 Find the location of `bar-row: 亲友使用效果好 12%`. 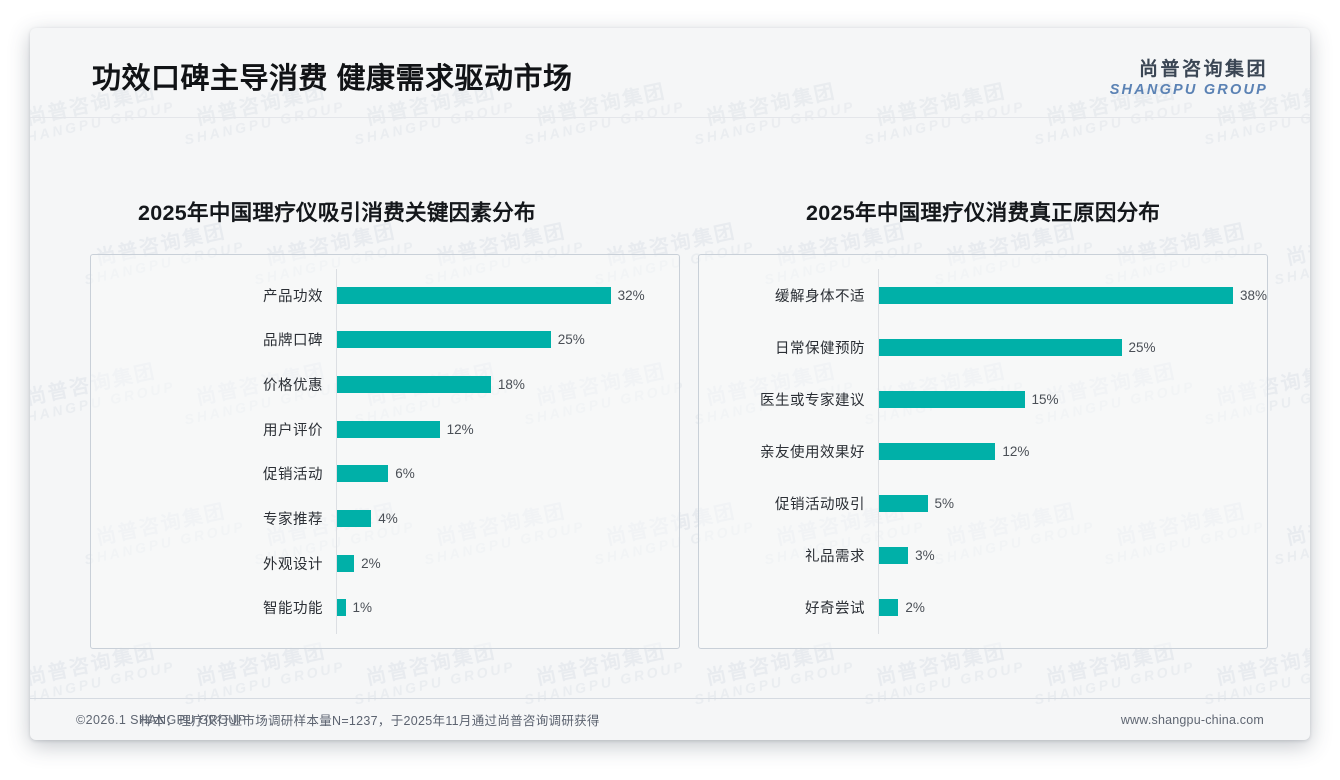

bar-row: 亲友使用效果好 12% is located at coordinates (983, 451).